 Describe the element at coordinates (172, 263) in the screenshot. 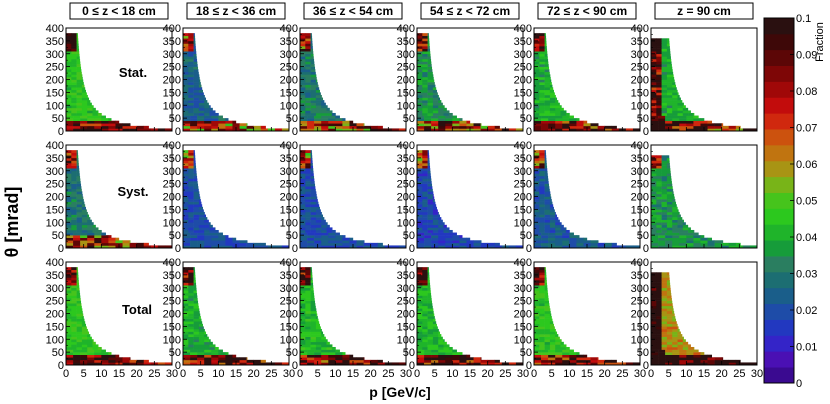

I see `y-tick-label: 400` at that location.